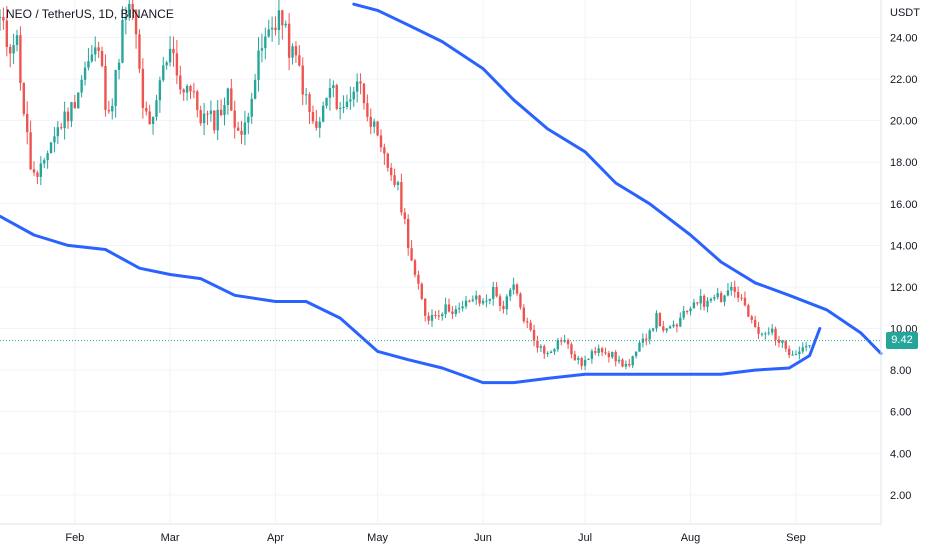 The width and height of the screenshot is (932, 555). I want to click on time-tick-label: Sep, so click(796, 538).